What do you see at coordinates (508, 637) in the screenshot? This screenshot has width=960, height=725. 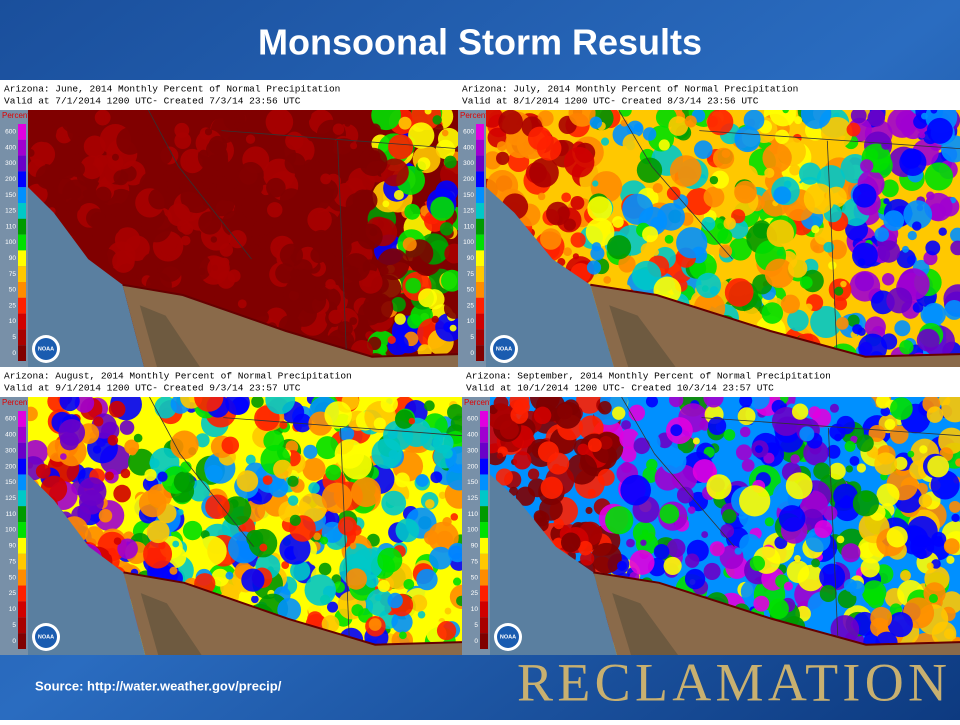 I see `logo-text: NOAA` at bounding box center [508, 637].